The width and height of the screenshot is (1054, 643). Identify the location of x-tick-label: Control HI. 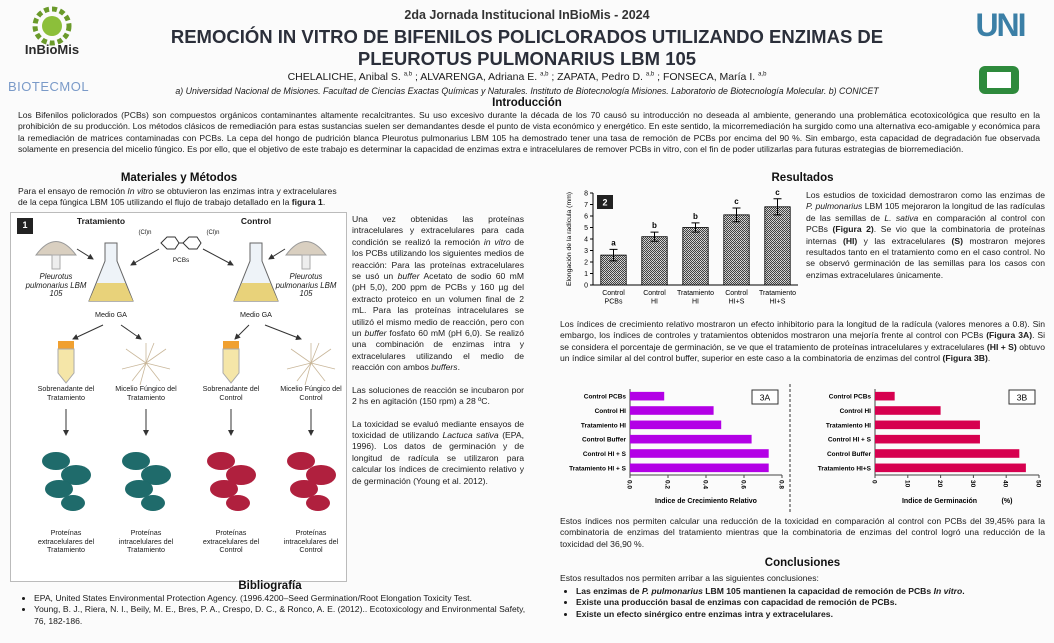
(654, 298).